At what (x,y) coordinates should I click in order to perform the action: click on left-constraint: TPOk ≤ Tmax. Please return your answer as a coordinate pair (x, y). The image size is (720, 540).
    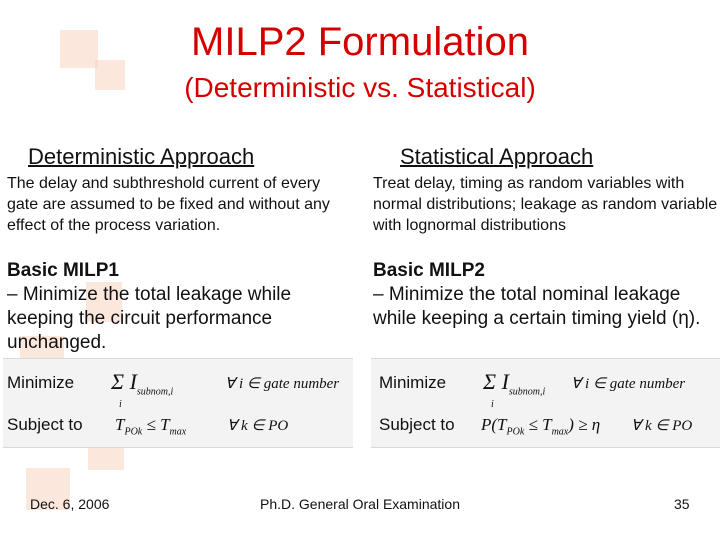
    Looking at the image, I should click on (150, 426).